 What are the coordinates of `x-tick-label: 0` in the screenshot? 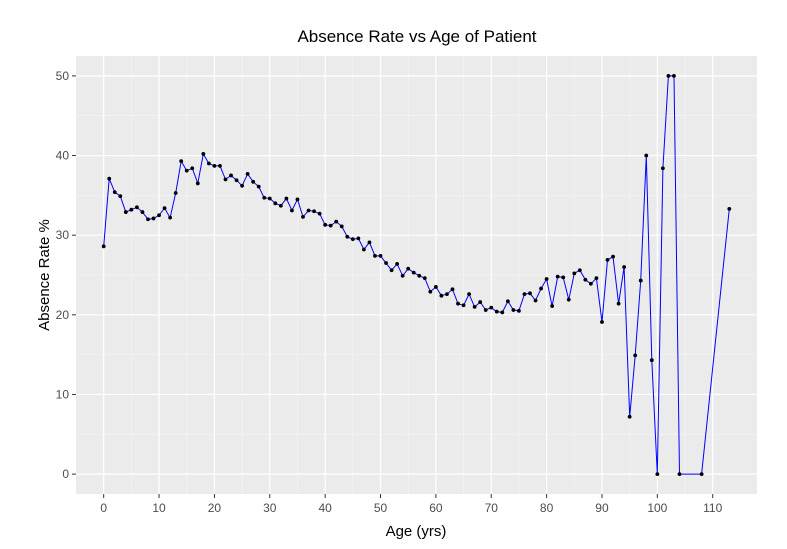 It's located at (103, 508).